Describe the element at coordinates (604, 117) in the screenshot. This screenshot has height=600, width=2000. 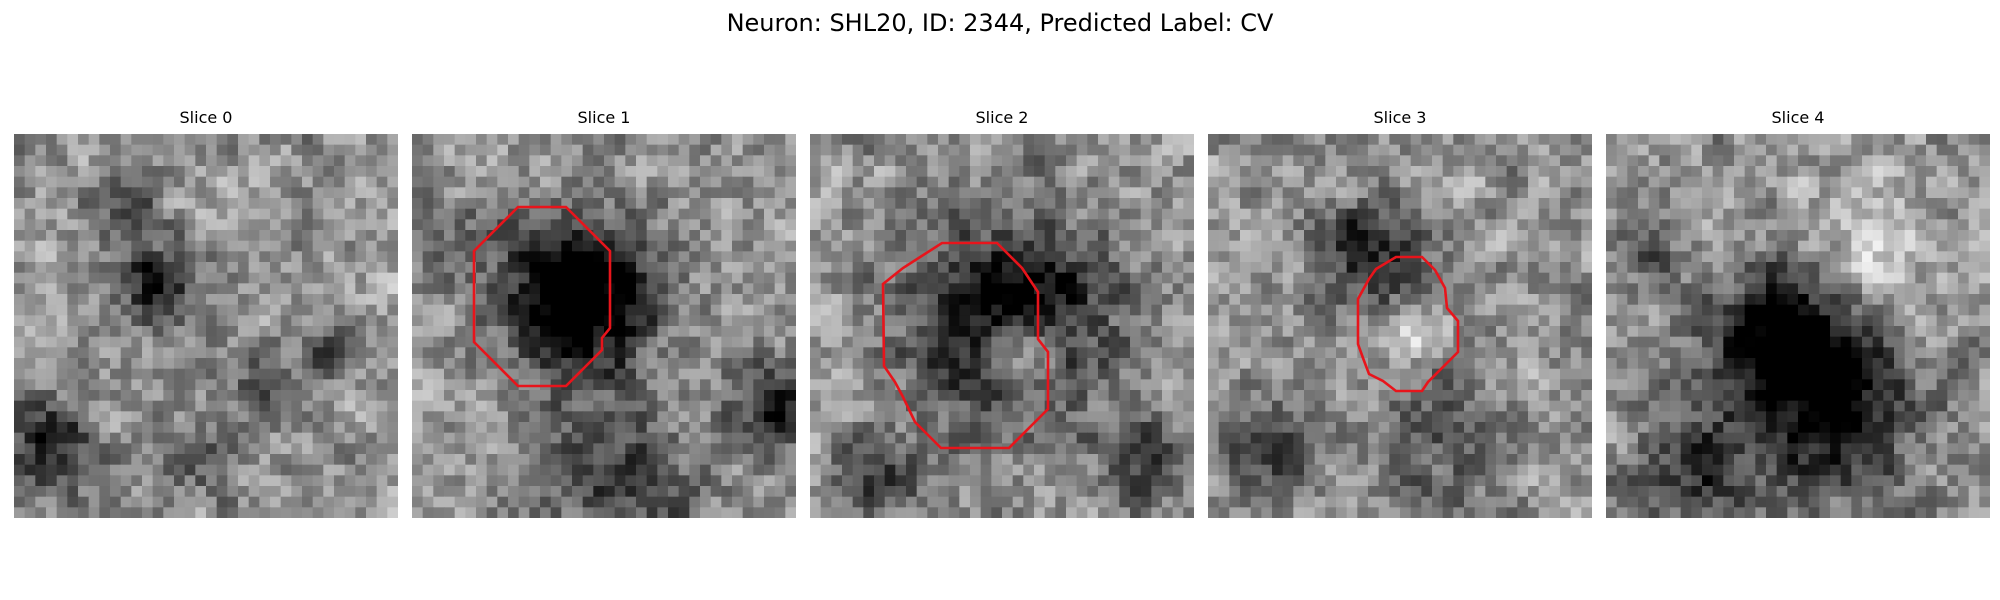
I see `slice-title-1: Slice 1` at that location.